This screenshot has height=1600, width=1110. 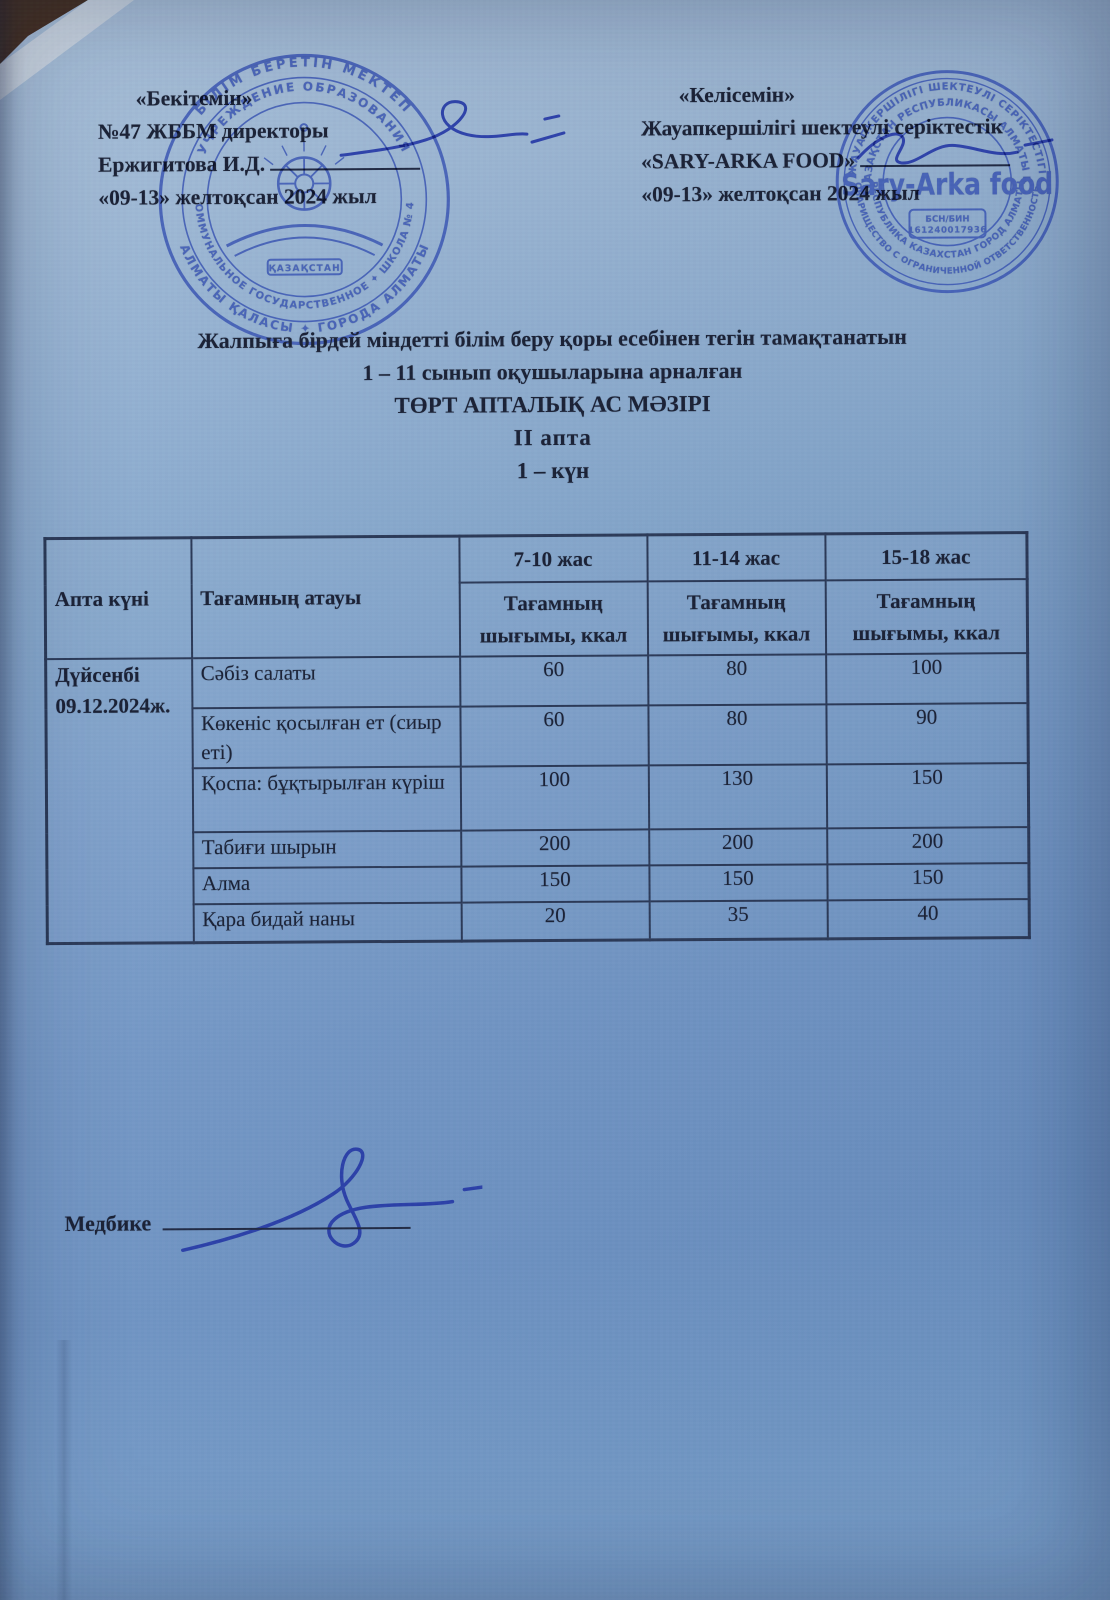 I want to click on dish-name: Алма, so click(x=327, y=885).